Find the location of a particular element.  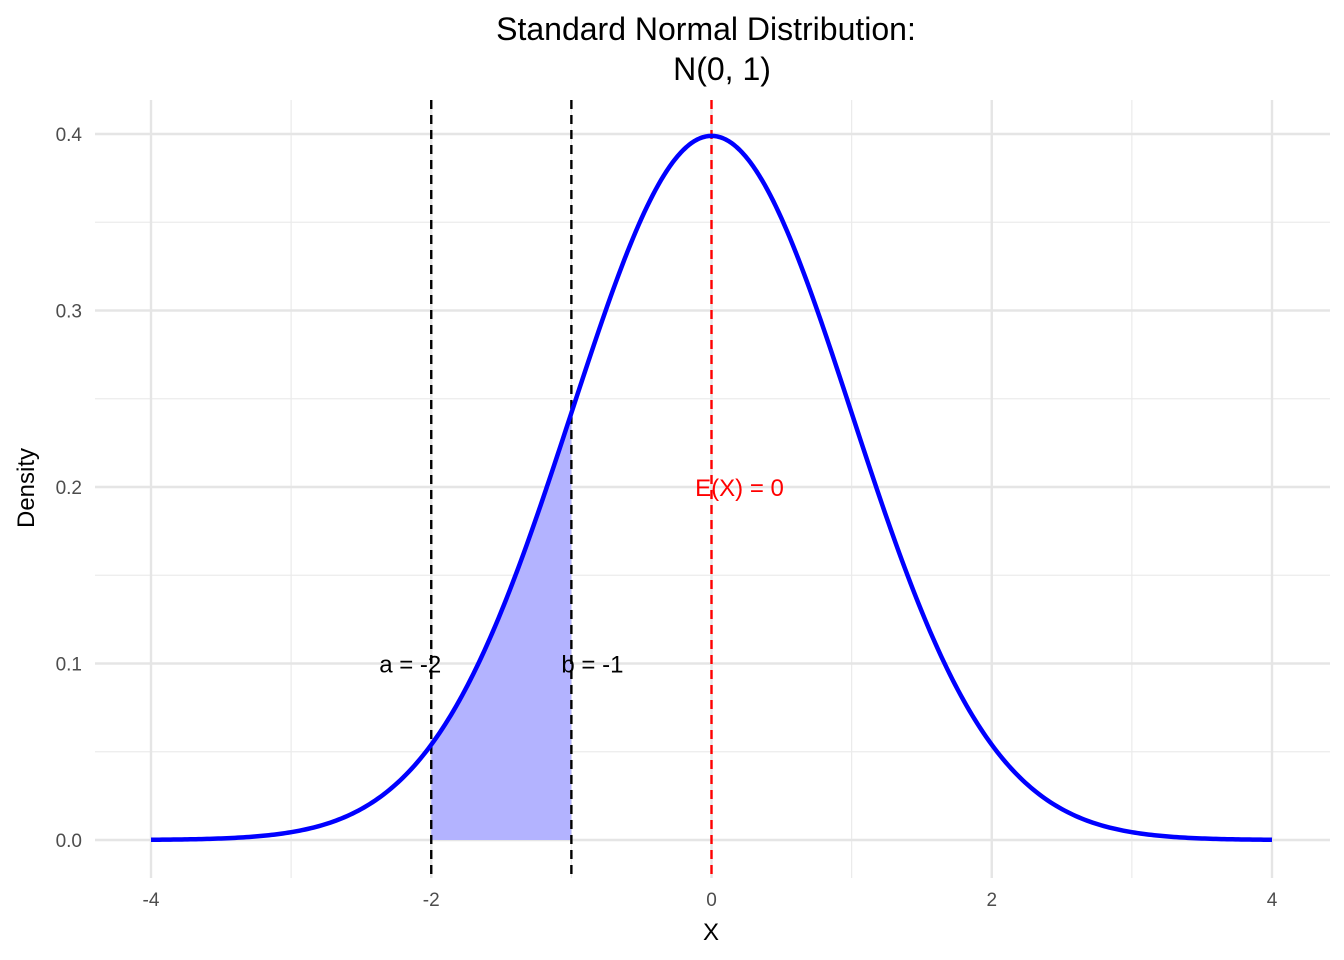

x-axis-title: X is located at coordinates (711, 932).